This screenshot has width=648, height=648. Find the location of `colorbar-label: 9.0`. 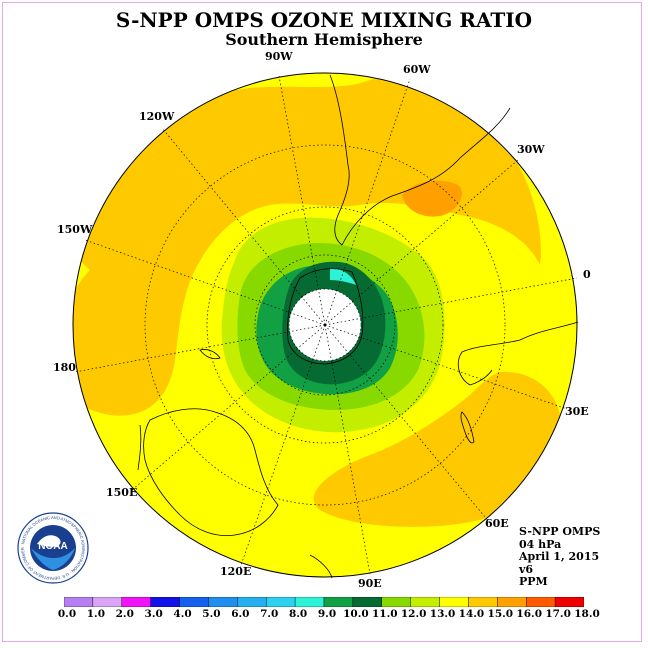

colorbar-label: 9.0 is located at coordinates (327, 614).